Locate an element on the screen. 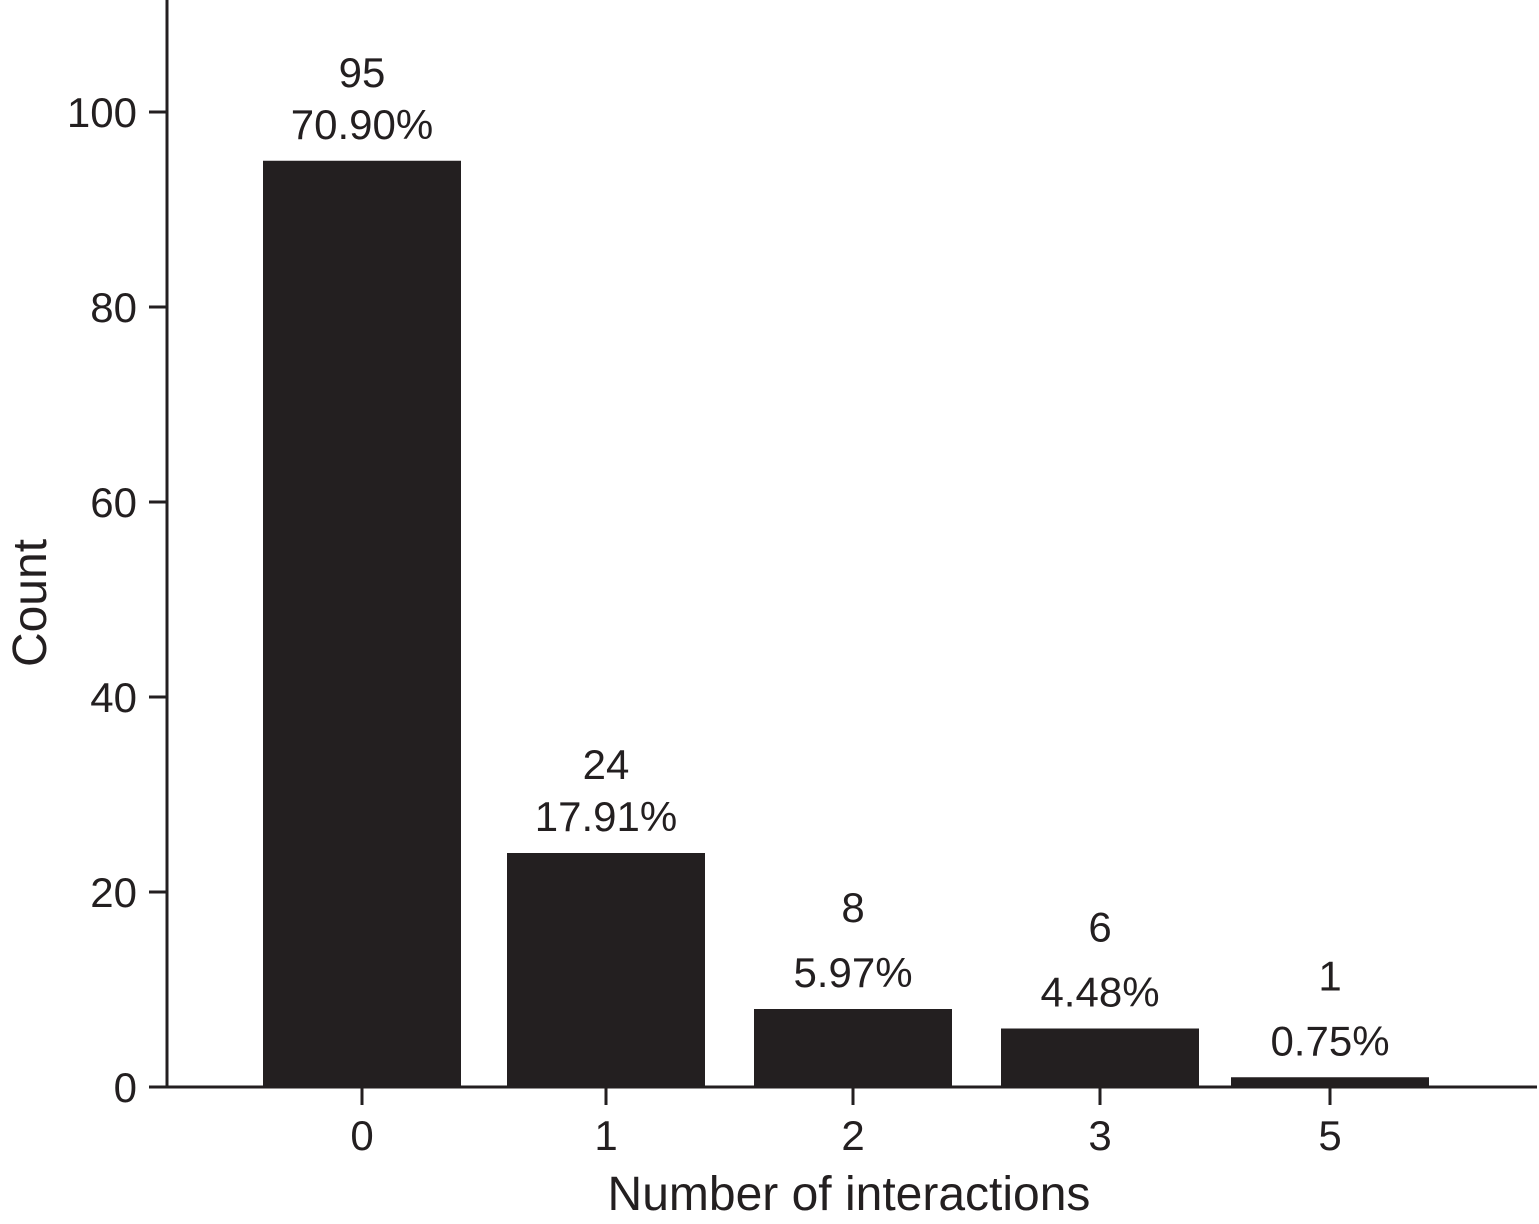 This screenshot has height=1224, width=1539. data-label-percent: 5.97% is located at coordinates (852, 972).